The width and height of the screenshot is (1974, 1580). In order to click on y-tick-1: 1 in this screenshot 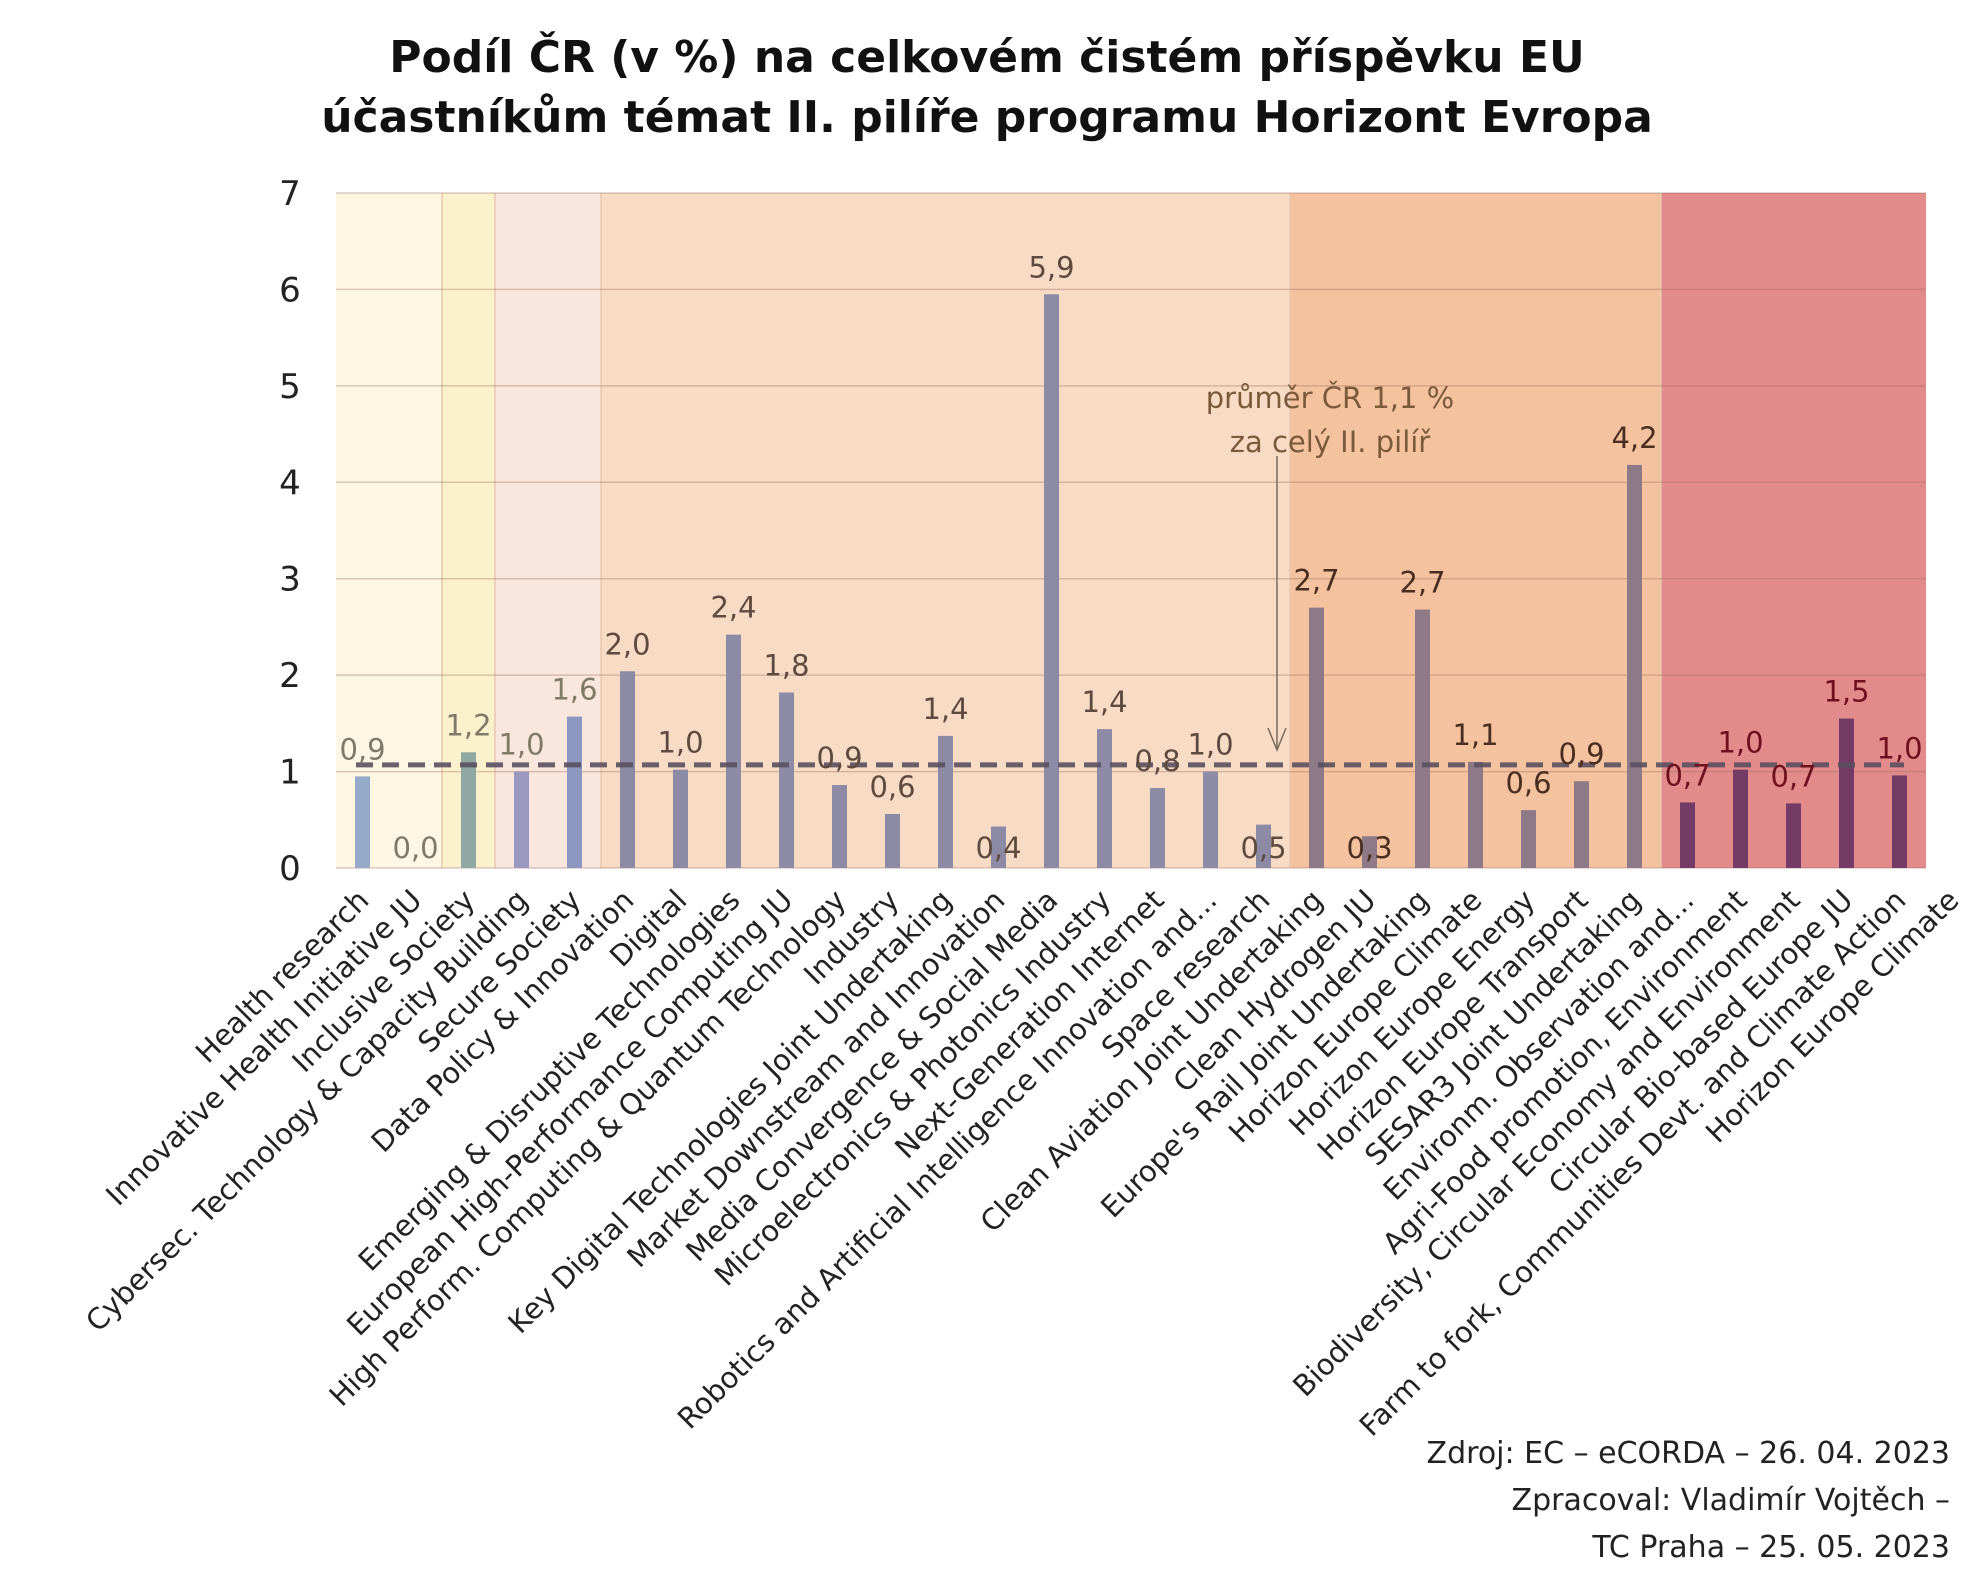, I will do `click(290, 773)`.